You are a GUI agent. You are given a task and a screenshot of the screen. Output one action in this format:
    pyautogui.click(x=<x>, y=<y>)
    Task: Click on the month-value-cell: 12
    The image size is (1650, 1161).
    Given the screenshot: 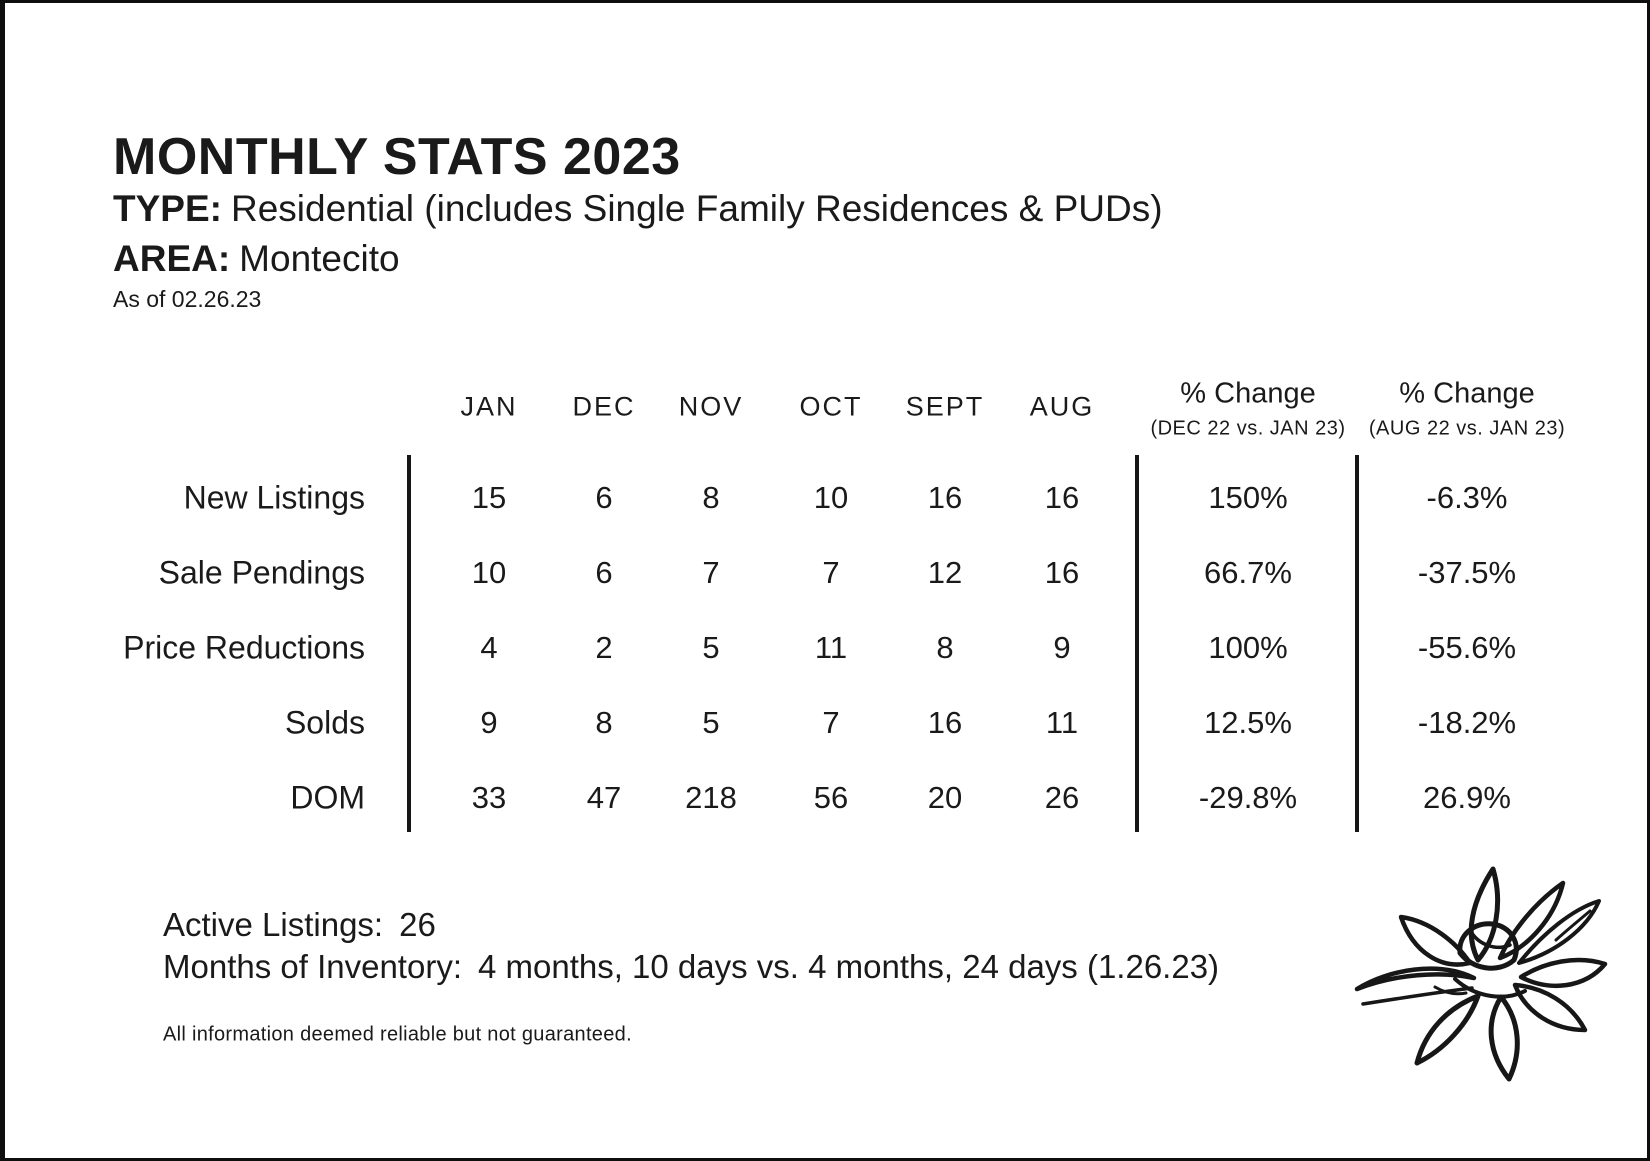 What is the action you would take?
    pyautogui.click(x=945, y=572)
    